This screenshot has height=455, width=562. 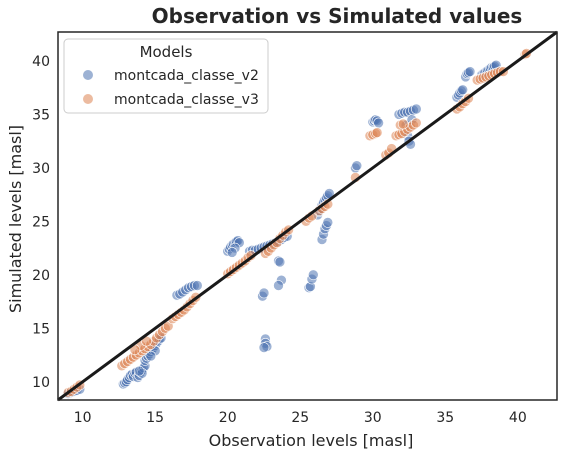 I want to click on legend-box, so click(x=166, y=76).